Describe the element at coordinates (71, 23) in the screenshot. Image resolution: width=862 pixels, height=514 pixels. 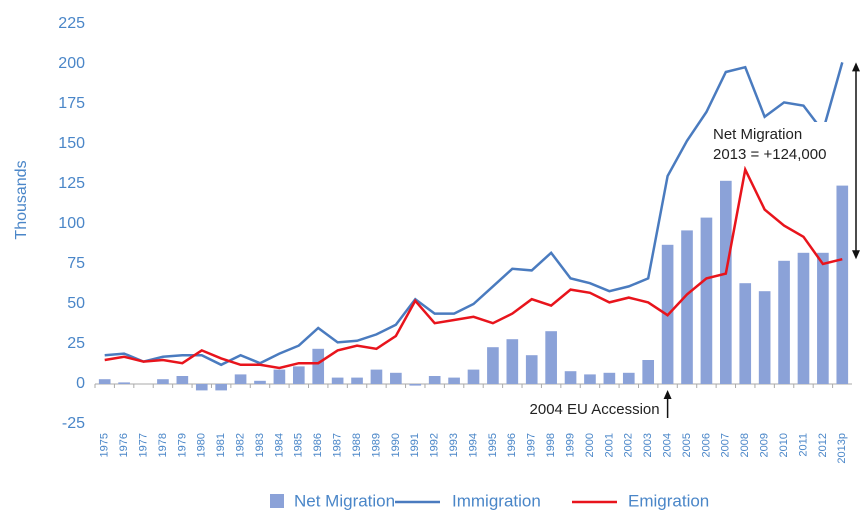
I see `y-tick-label: 225` at that location.